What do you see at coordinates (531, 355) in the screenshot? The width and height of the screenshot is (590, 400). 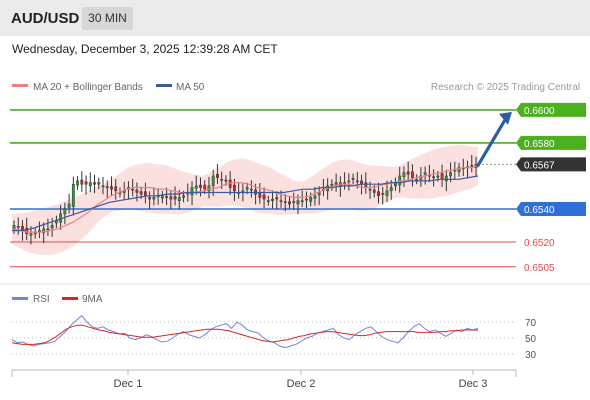 I see `rsi-tick-label: 30` at bounding box center [531, 355].